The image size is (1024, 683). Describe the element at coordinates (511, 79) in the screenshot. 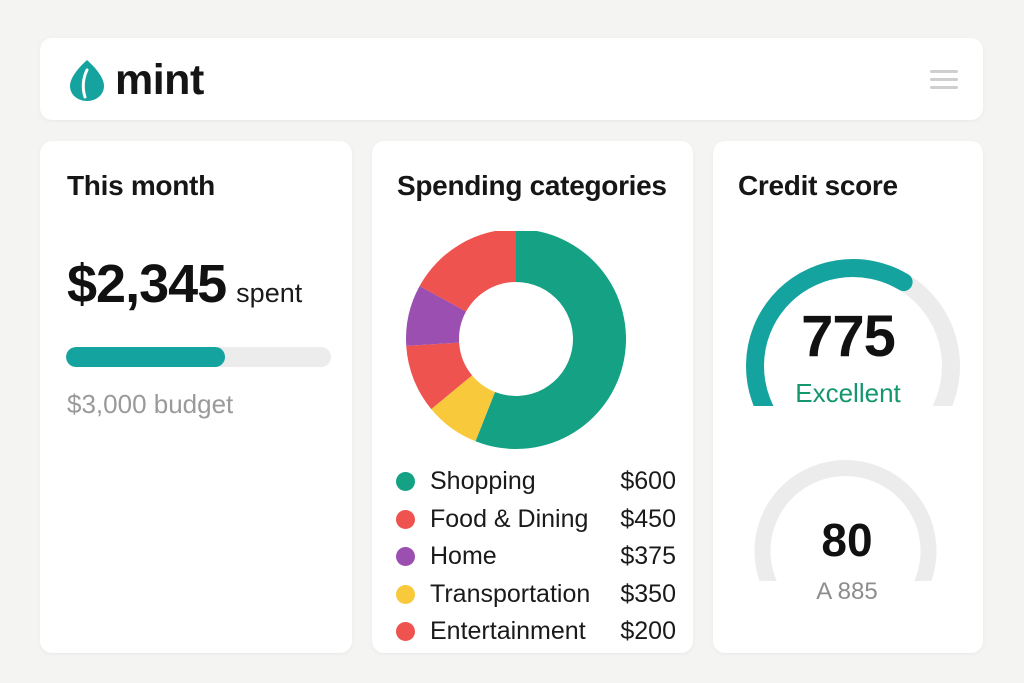

I see `header-bar` at that location.